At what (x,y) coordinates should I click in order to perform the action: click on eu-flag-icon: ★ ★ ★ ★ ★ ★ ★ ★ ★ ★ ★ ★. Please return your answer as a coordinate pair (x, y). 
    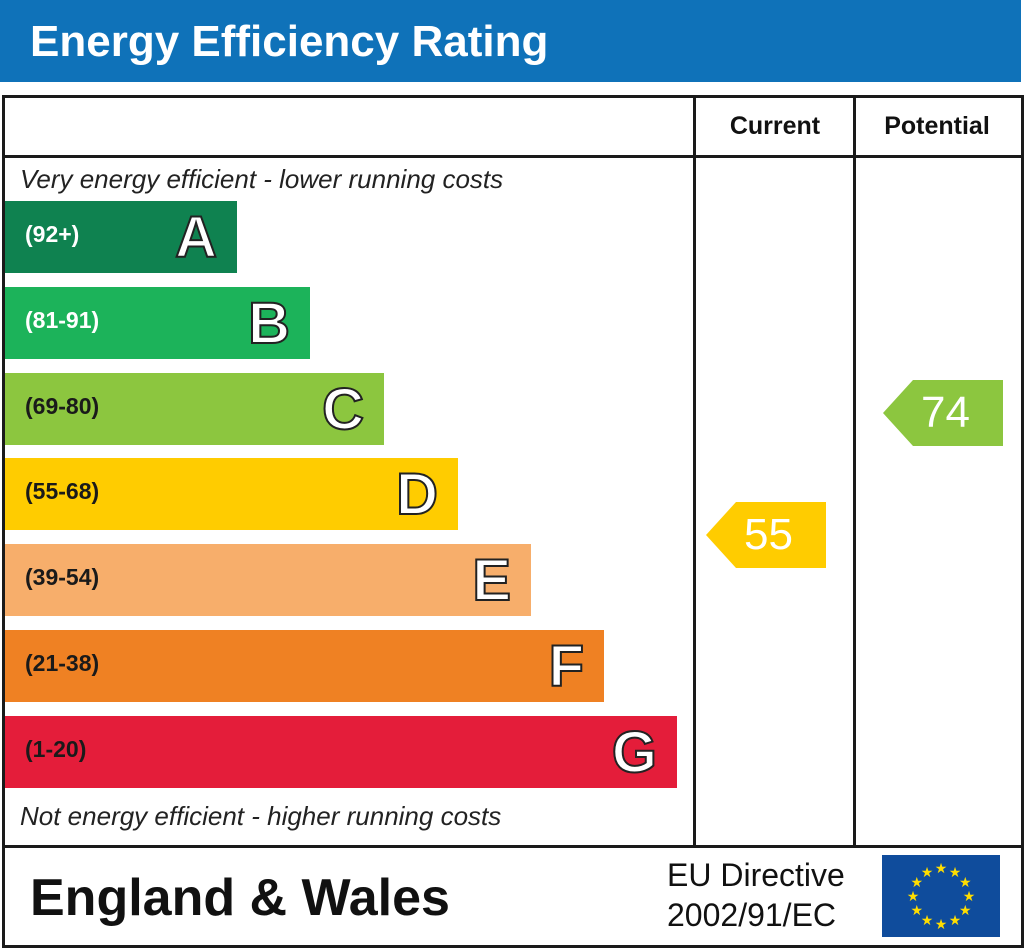
    Looking at the image, I should click on (941, 896).